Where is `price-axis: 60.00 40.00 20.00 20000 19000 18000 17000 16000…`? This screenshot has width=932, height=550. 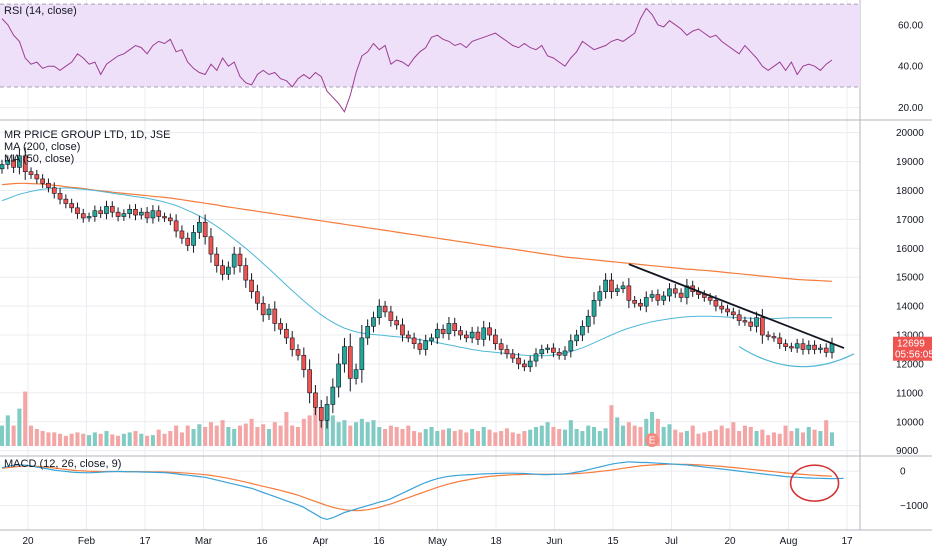 price-axis: 60.00 40.00 20.00 20000 19000 18000 17000 16000… is located at coordinates (912, 266).